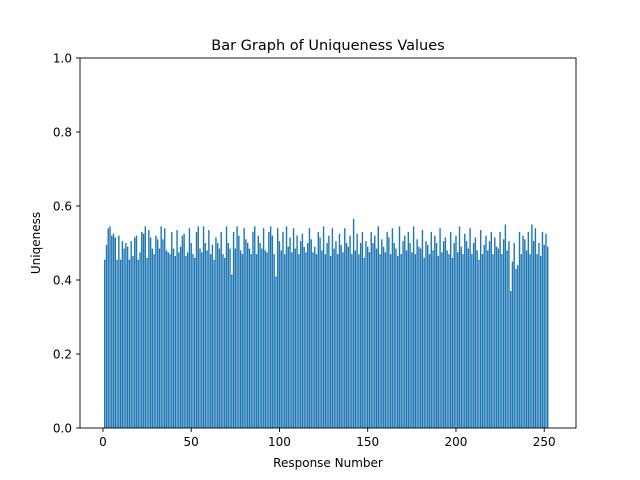  What do you see at coordinates (62, 429) in the screenshot?
I see `y-tick-label: 0.0` at bounding box center [62, 429].